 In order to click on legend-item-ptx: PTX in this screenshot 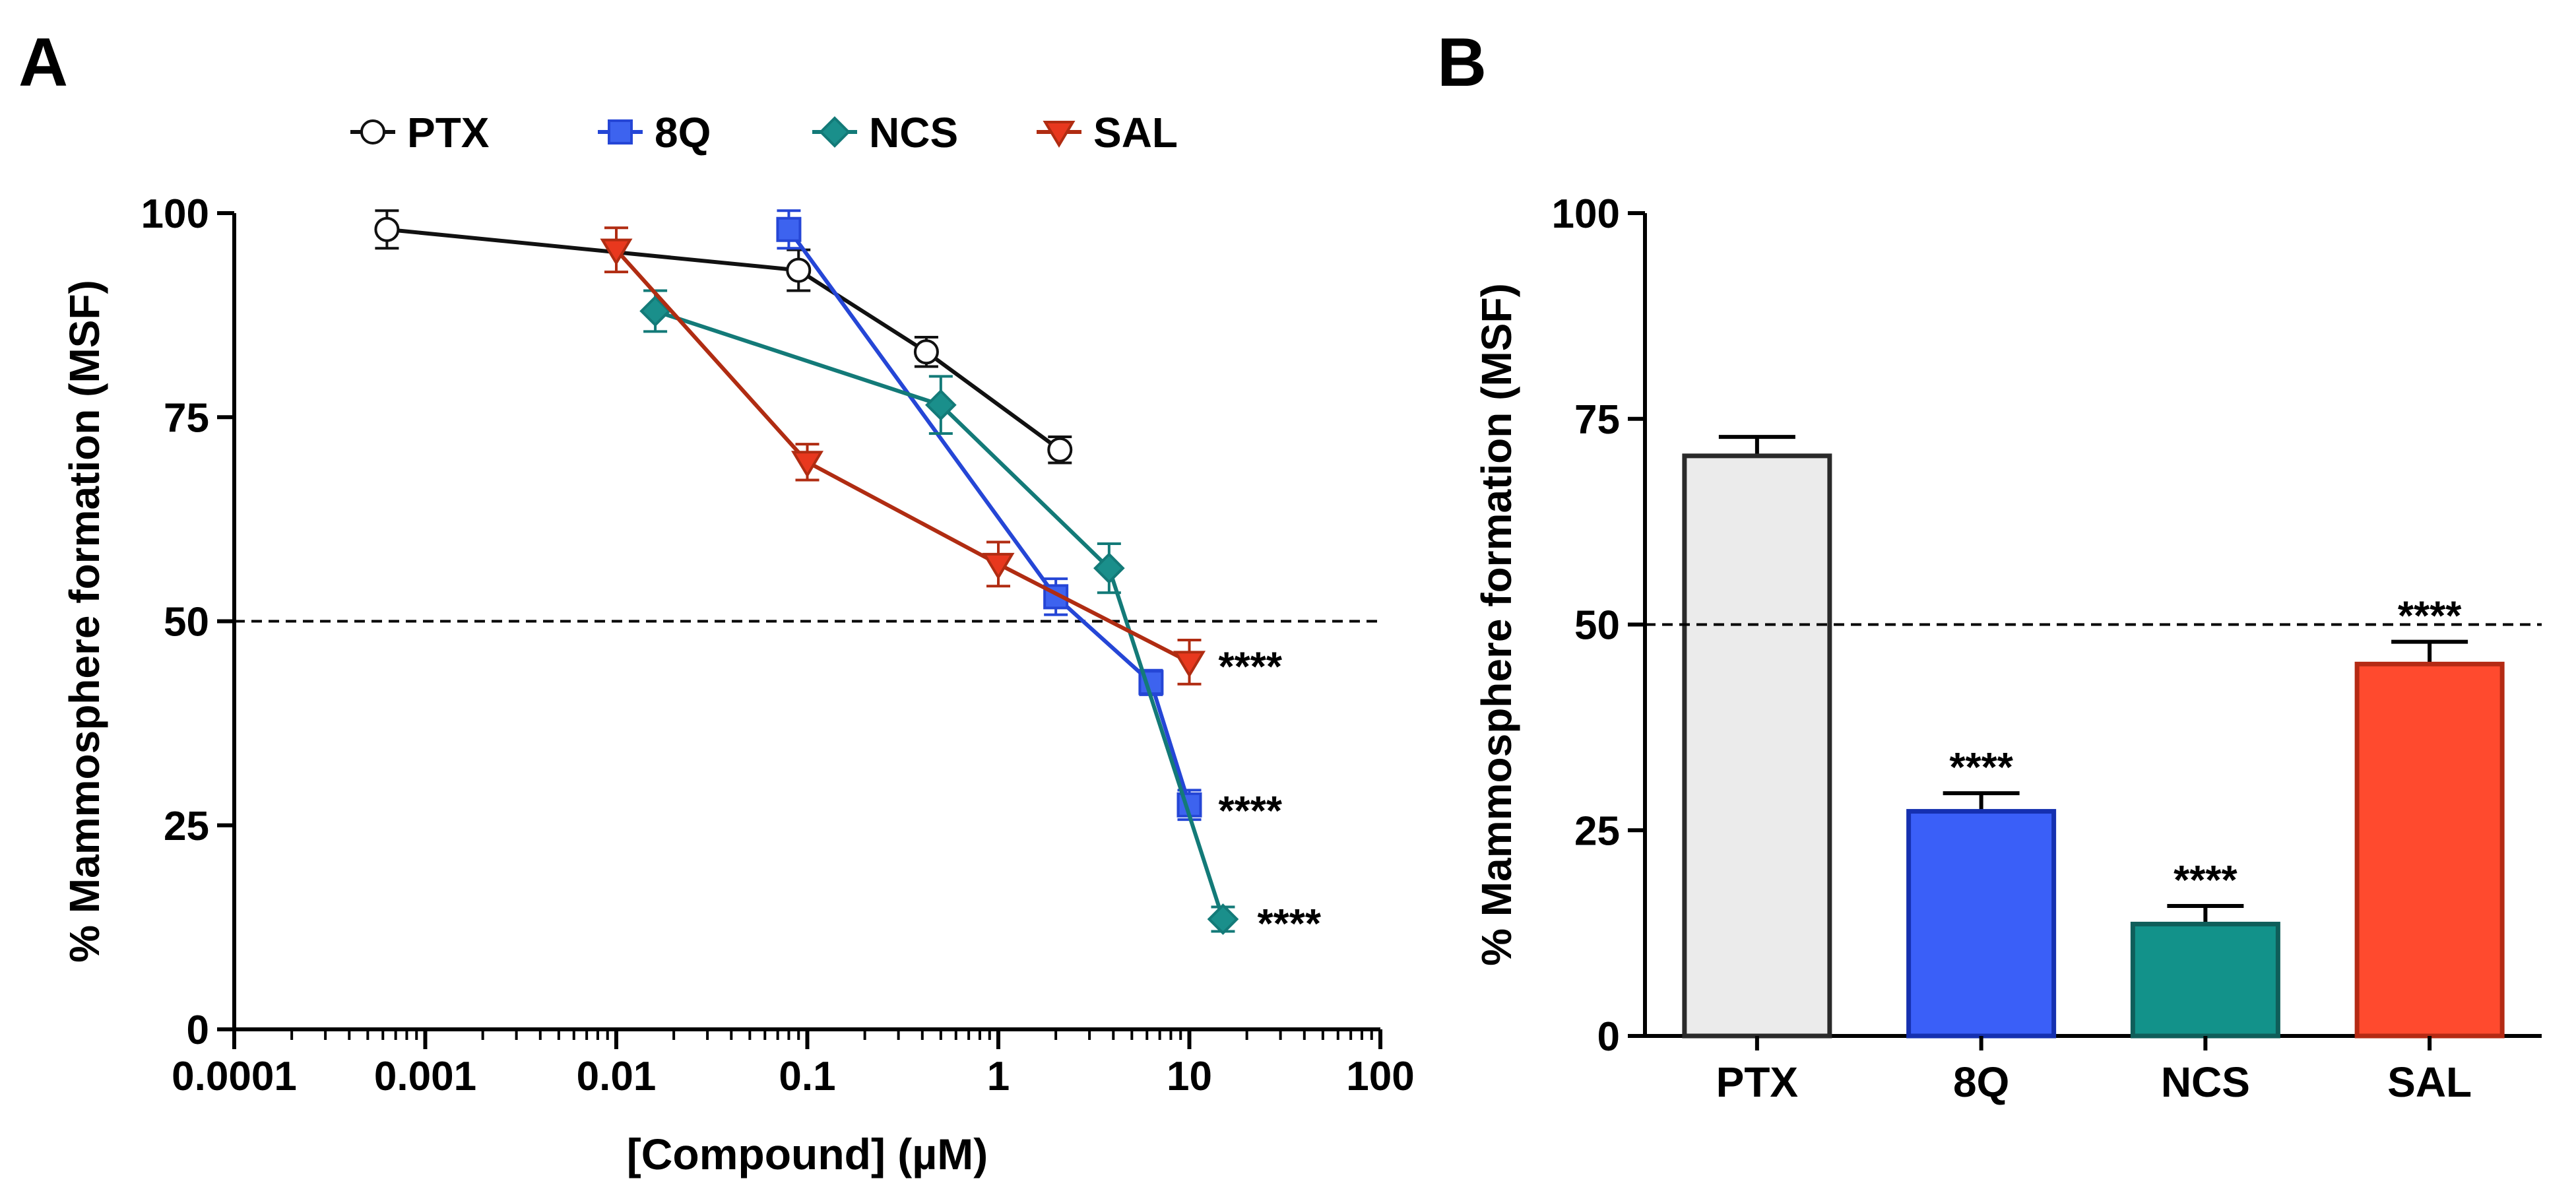, I will do `click(420, 132)`.